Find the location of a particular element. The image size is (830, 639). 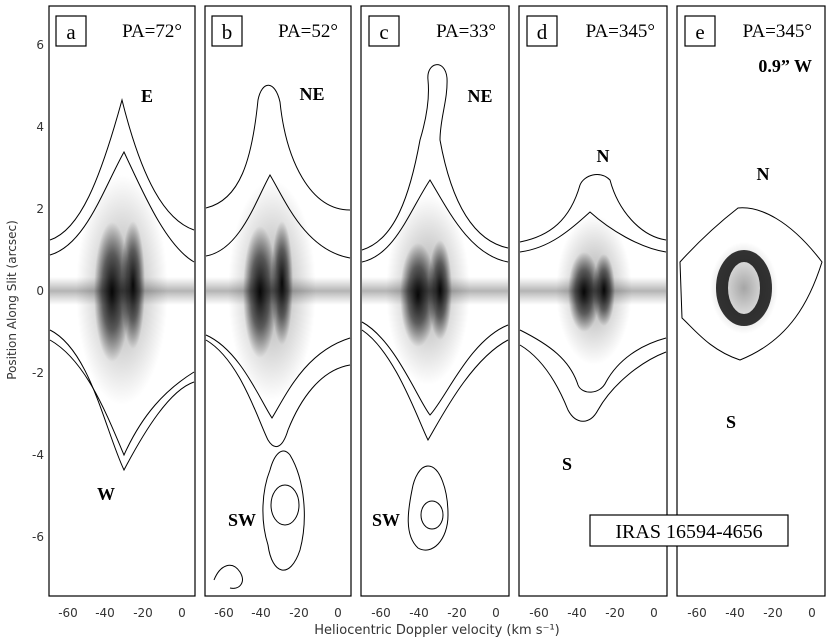

panel-letter: d is located at coordinates (542, 32).